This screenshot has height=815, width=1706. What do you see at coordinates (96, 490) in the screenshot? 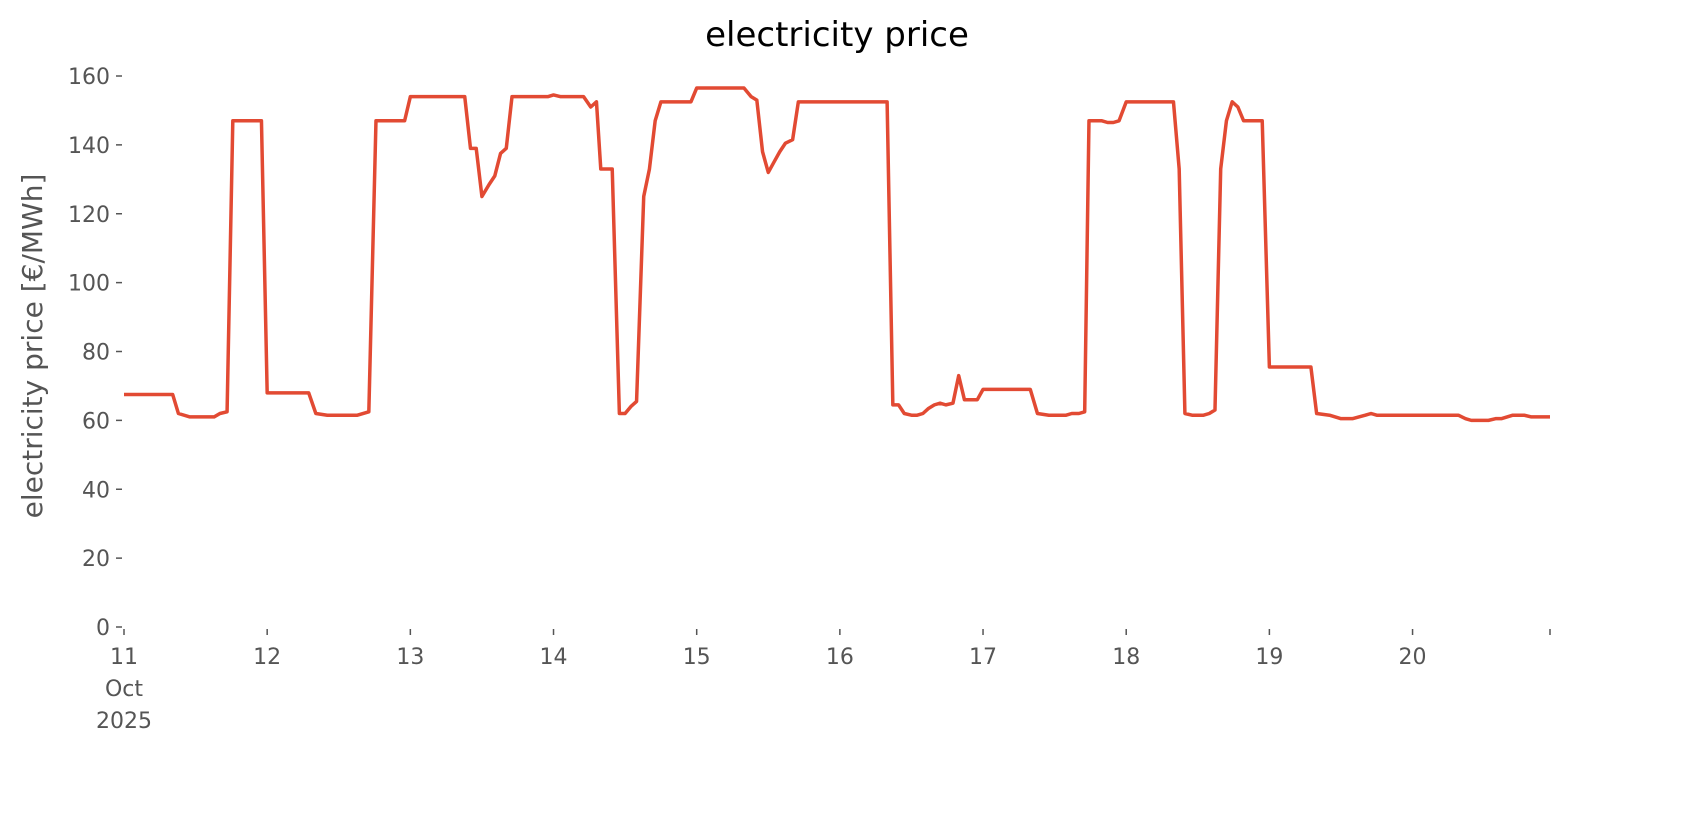
I see `y-tick-label: 40` at bounding box center [96, 490].